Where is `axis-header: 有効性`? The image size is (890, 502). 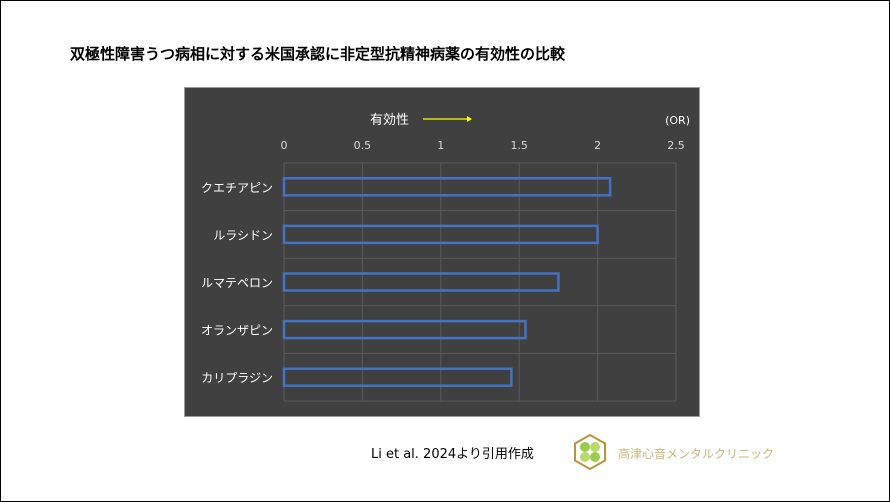 axis-header: 有効性 is located at coordinates (389, 120).